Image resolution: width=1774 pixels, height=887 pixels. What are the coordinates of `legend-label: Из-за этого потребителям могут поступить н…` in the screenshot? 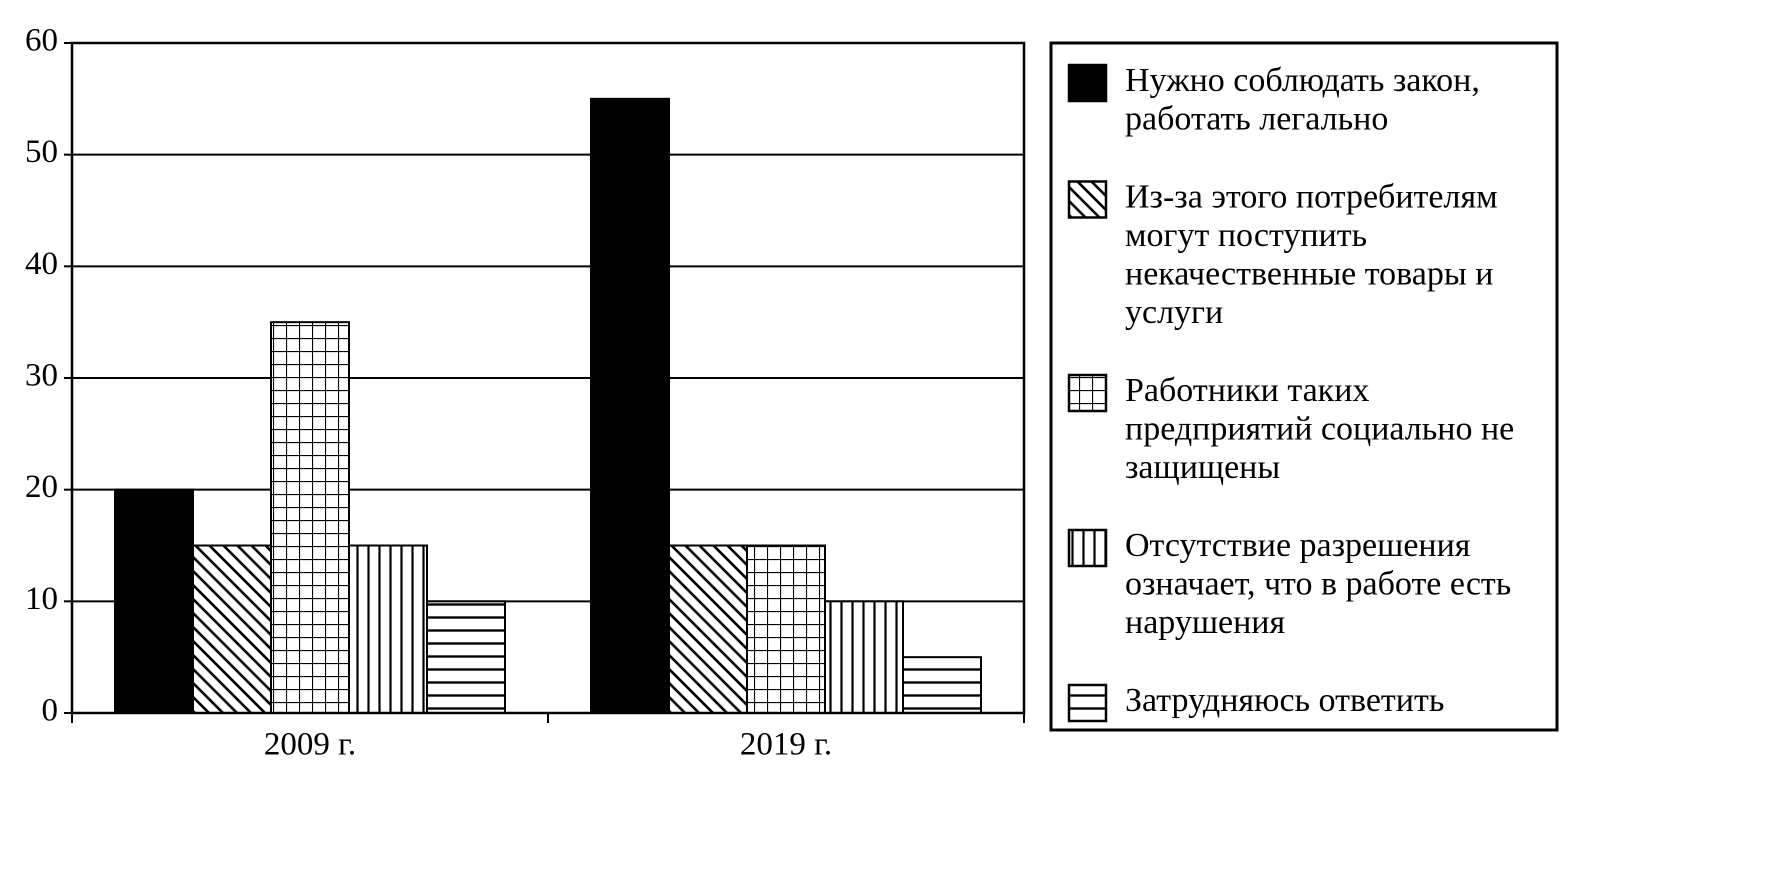 It's located at (1311, 254).